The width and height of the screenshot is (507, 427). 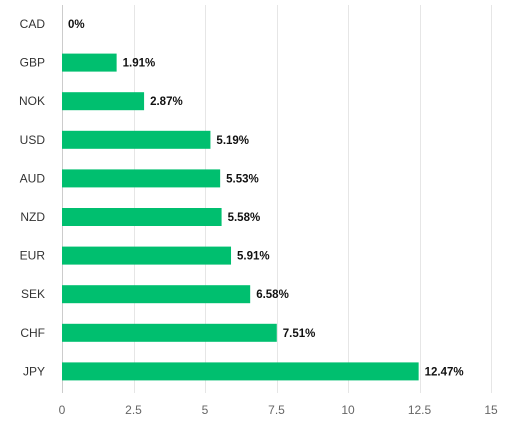 I want to click on data-label-gbp: 1.91%, so click(x=139, y=64).